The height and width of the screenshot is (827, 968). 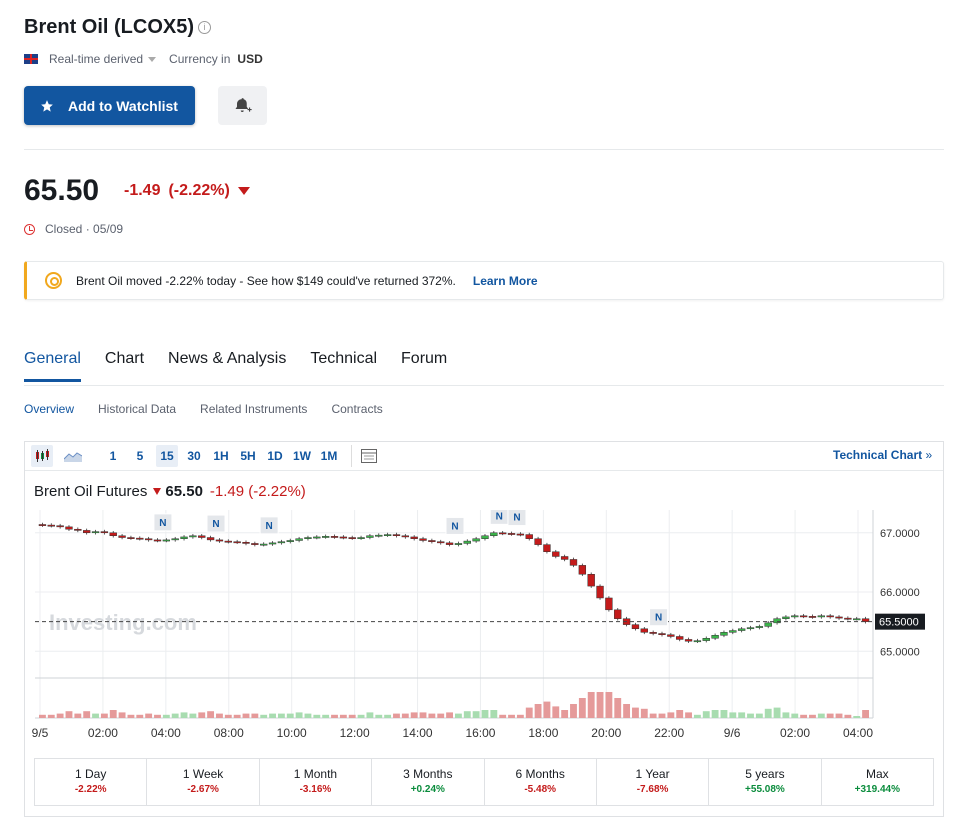 What do you see at coordinates (113, 456) in the screenshot?
I see `interval-1: 1` at bounding box center [113, 456].